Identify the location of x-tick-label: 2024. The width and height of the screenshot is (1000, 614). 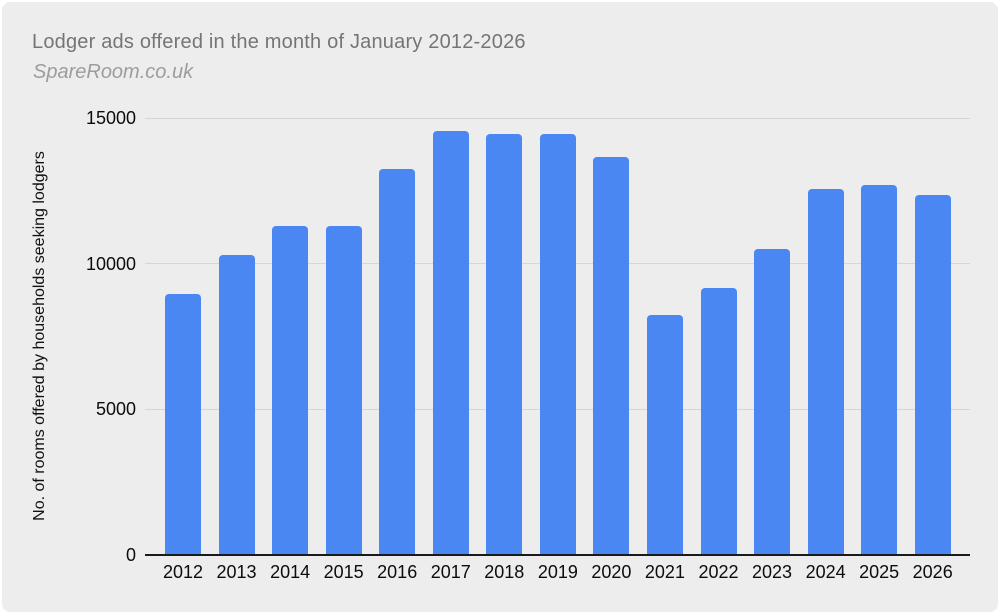
(825, 572).